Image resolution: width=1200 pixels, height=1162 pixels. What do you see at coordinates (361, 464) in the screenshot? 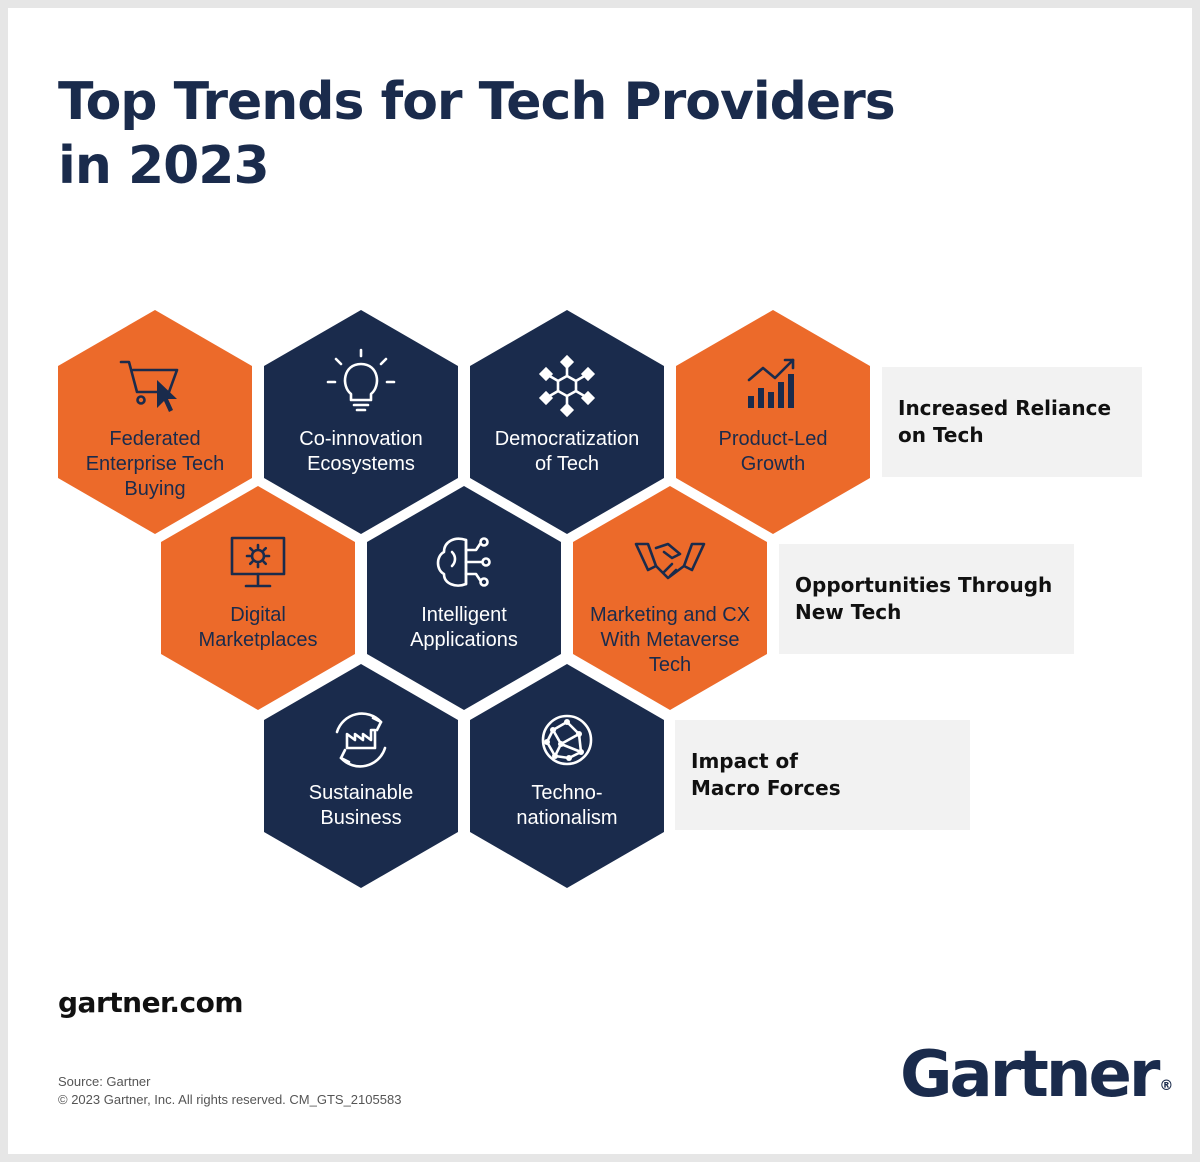
I see `hexagon-label-line: Ecosystems` at bounding box center [361, 464].